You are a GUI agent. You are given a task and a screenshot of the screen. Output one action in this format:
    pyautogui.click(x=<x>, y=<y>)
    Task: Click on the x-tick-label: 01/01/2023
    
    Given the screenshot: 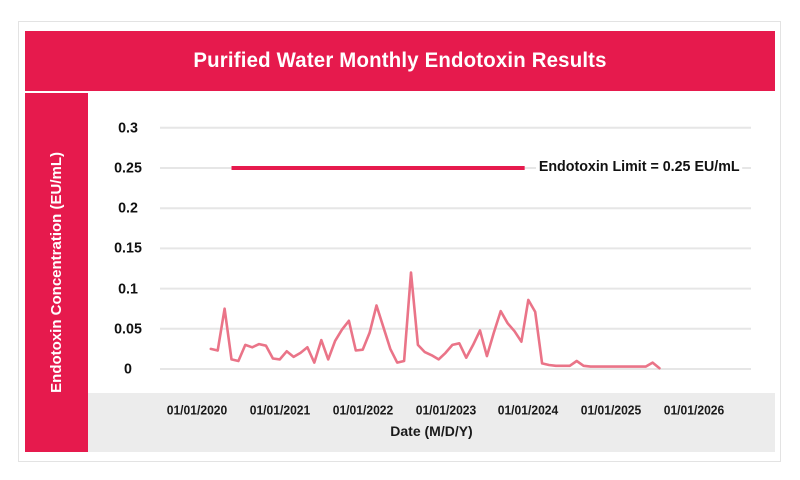 What is the action you would take?
    pyautogui.click(x=445, y=410)
    